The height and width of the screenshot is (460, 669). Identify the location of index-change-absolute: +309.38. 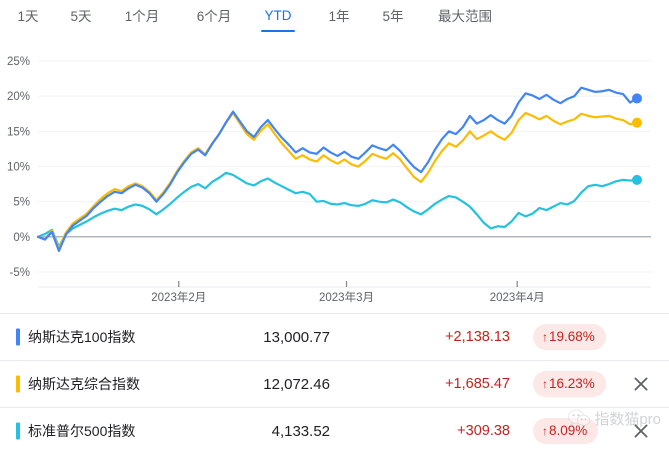
(483, 431).